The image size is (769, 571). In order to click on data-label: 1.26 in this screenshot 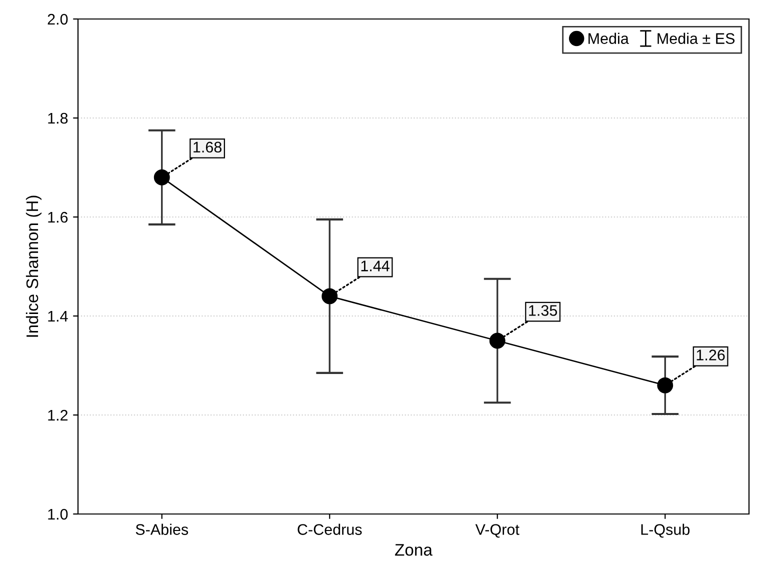, I will do `click(710, 355)`.